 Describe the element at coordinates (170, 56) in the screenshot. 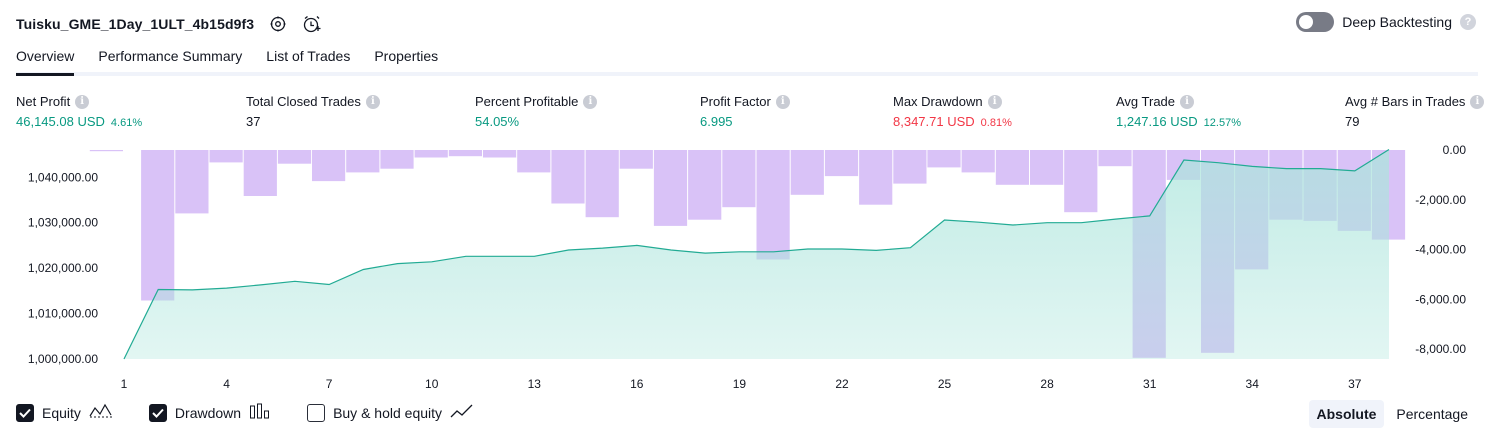

I see `tab-performance-summary: Performance Summary` at that location.